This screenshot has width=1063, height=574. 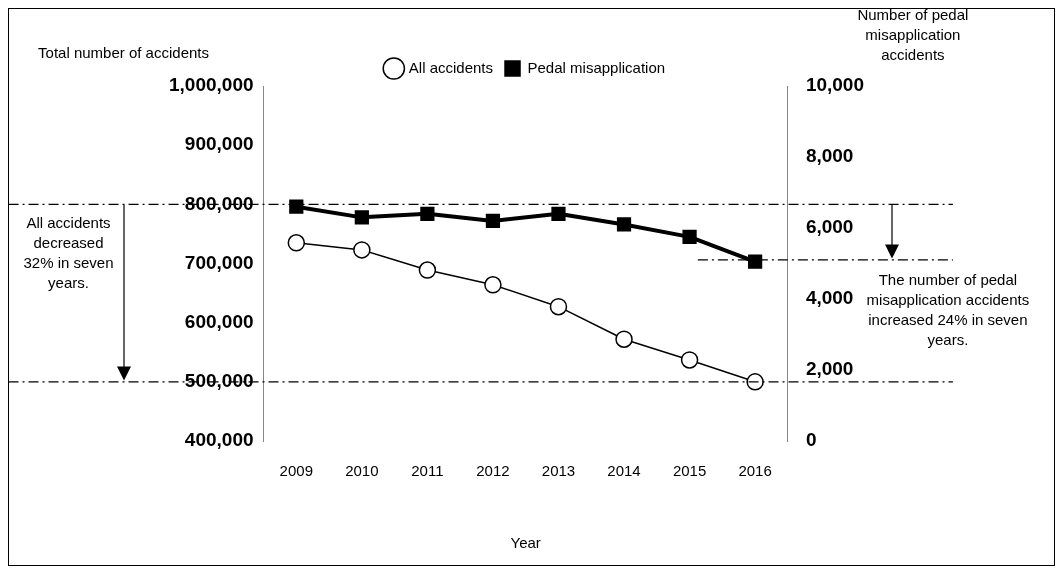 I want to click on text: The number of pedal misapplication accidents increased 24% in seven years., so click(x=948, y=309).